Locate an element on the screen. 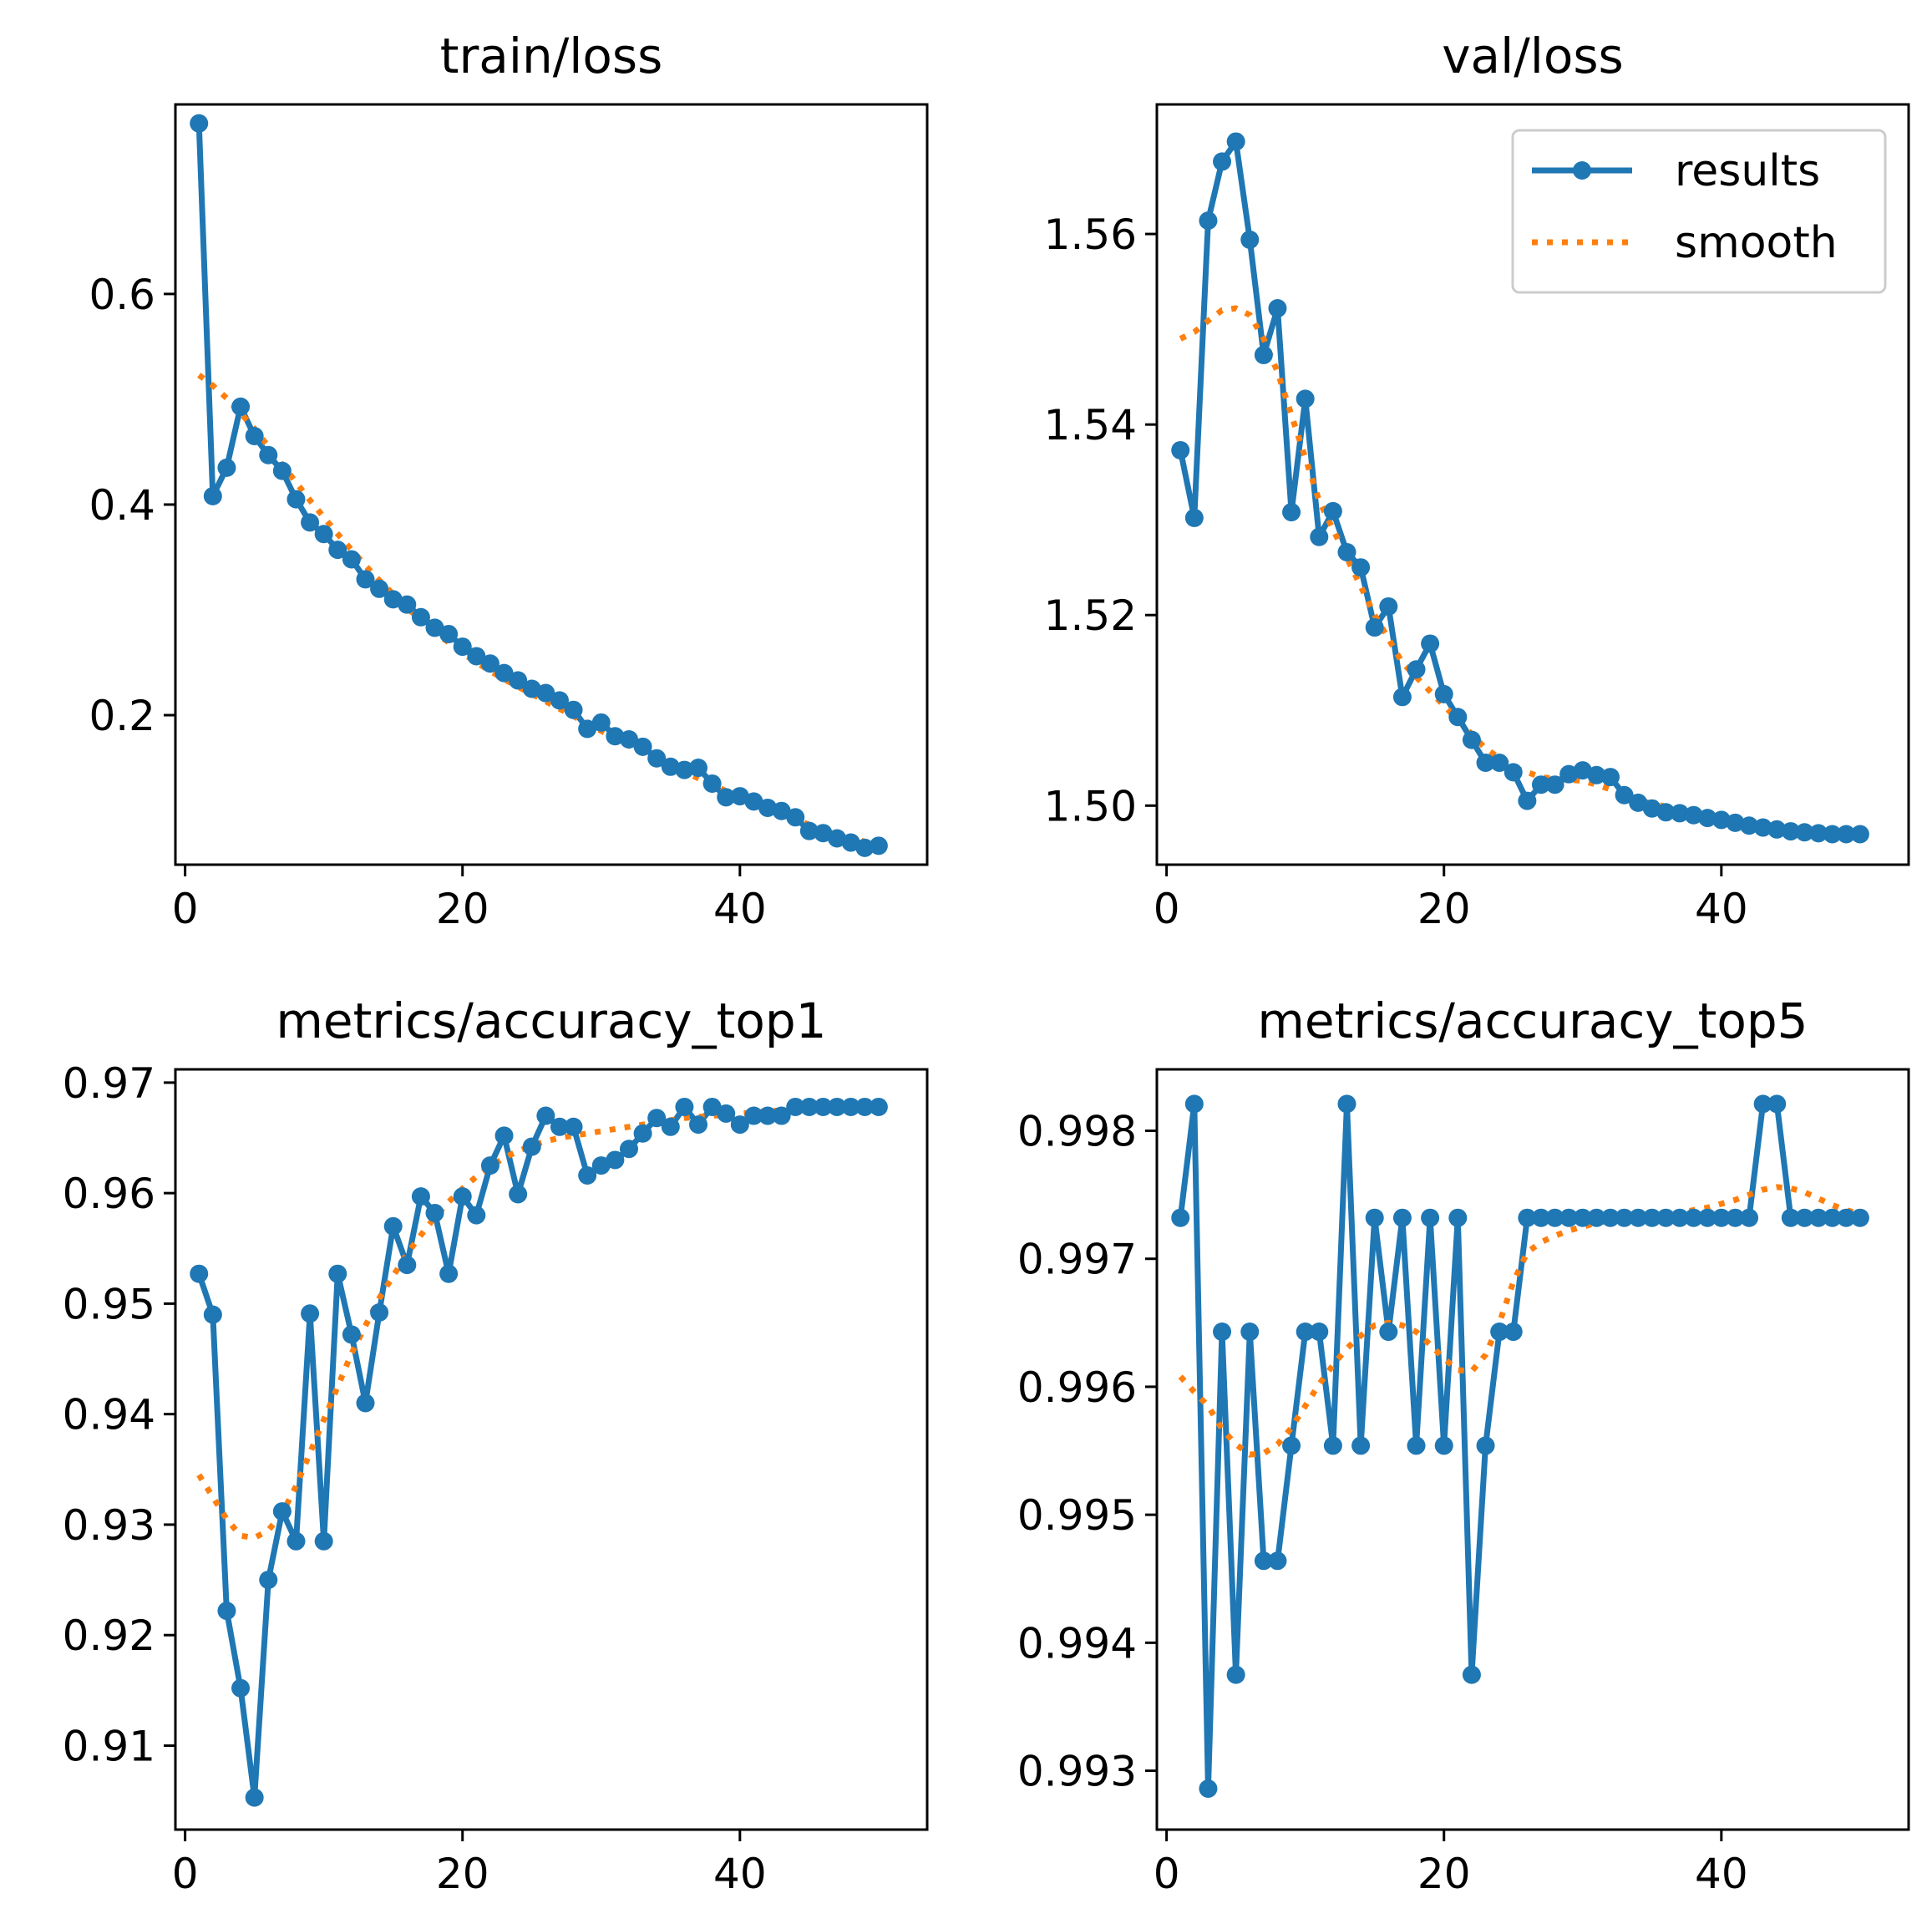 The width and height of the screenshot is (1932, 1919). y-tick-label: 0.997 is located at coordinates (1077, 1260).